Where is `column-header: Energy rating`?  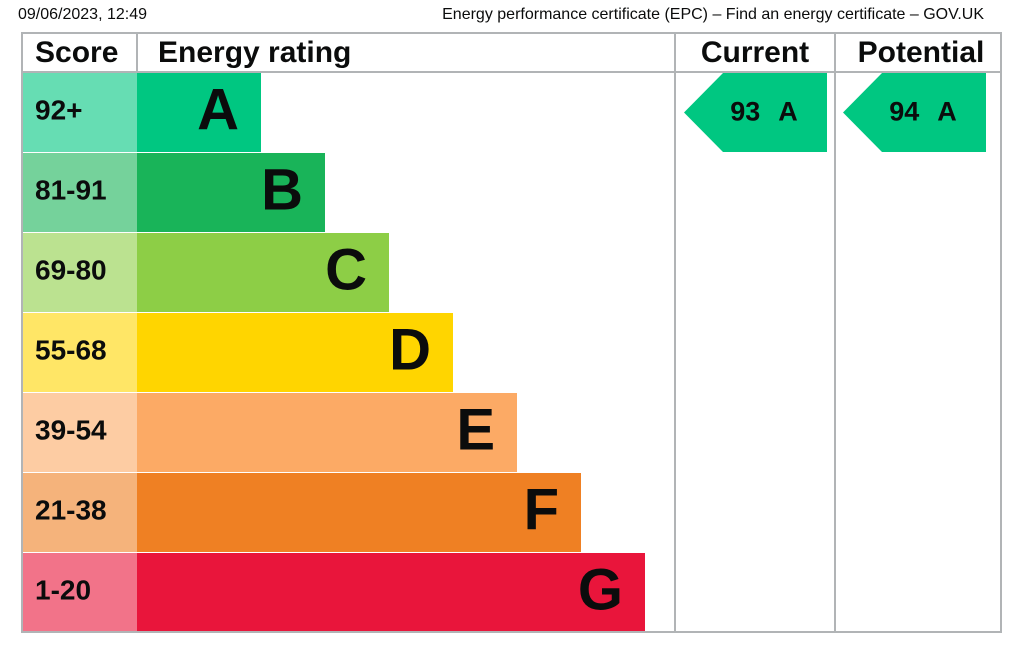
column-header: Energy rating is located at coordinates (254, 52).